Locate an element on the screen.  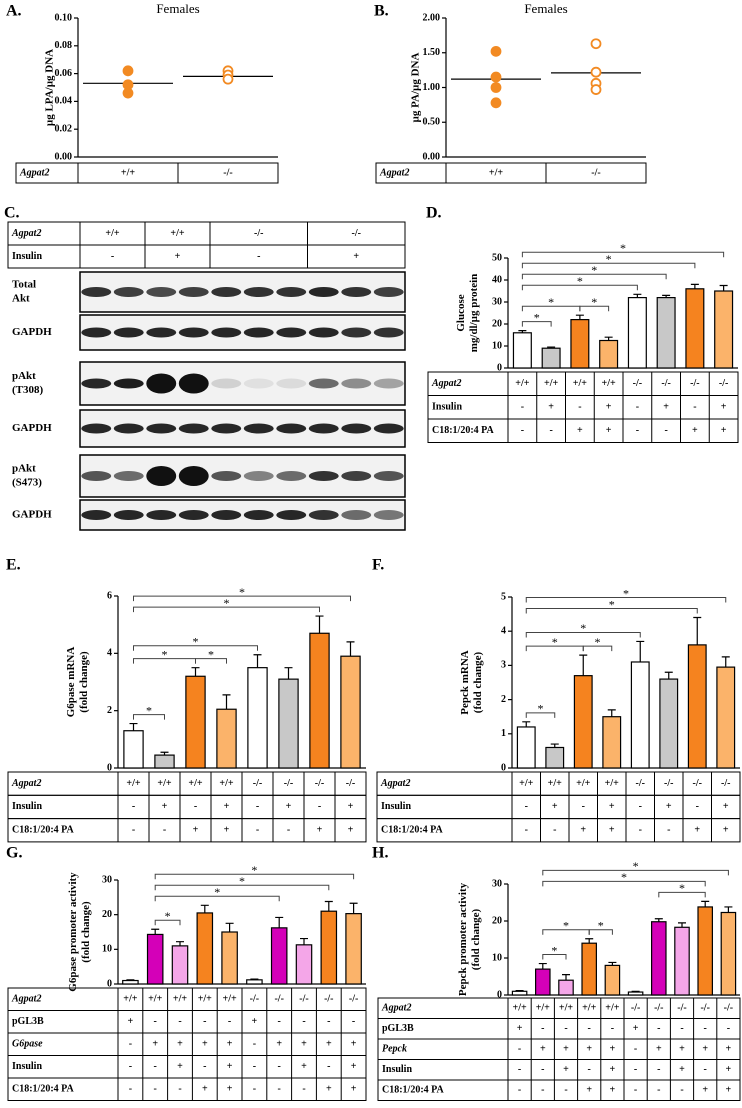
blot-label: Akt is located at coordinates (21, 299).